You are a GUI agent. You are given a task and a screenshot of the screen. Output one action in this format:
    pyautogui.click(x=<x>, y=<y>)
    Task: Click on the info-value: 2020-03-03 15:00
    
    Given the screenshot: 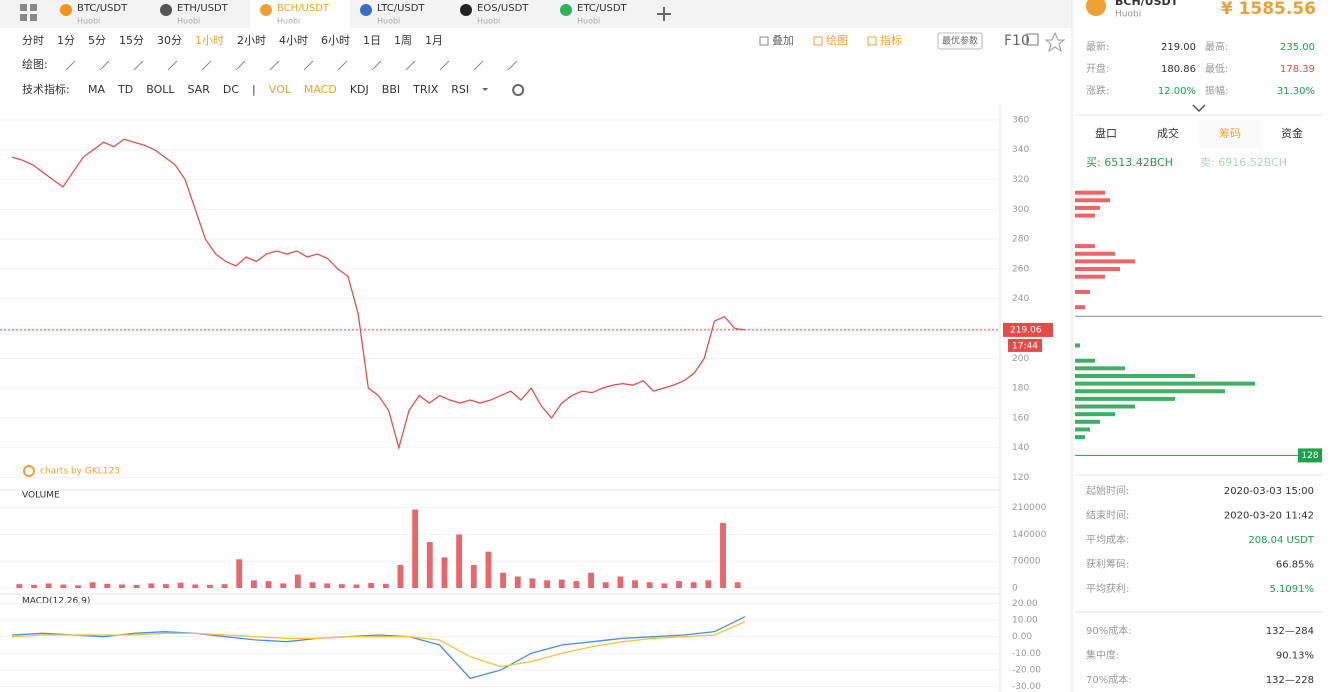 What is the action you would take?
    pyautogui.click(x=1269, y=491)
    